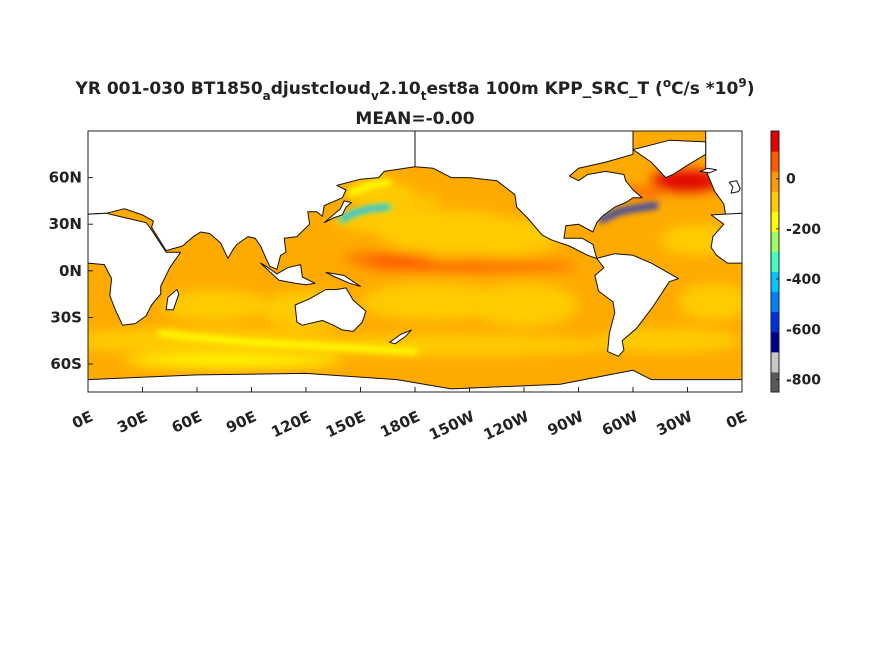 This screenshot has width=875, height=656. Describe the element at coordinates (288, 274) in the screenshot. I see `land-indonesia` at that location.